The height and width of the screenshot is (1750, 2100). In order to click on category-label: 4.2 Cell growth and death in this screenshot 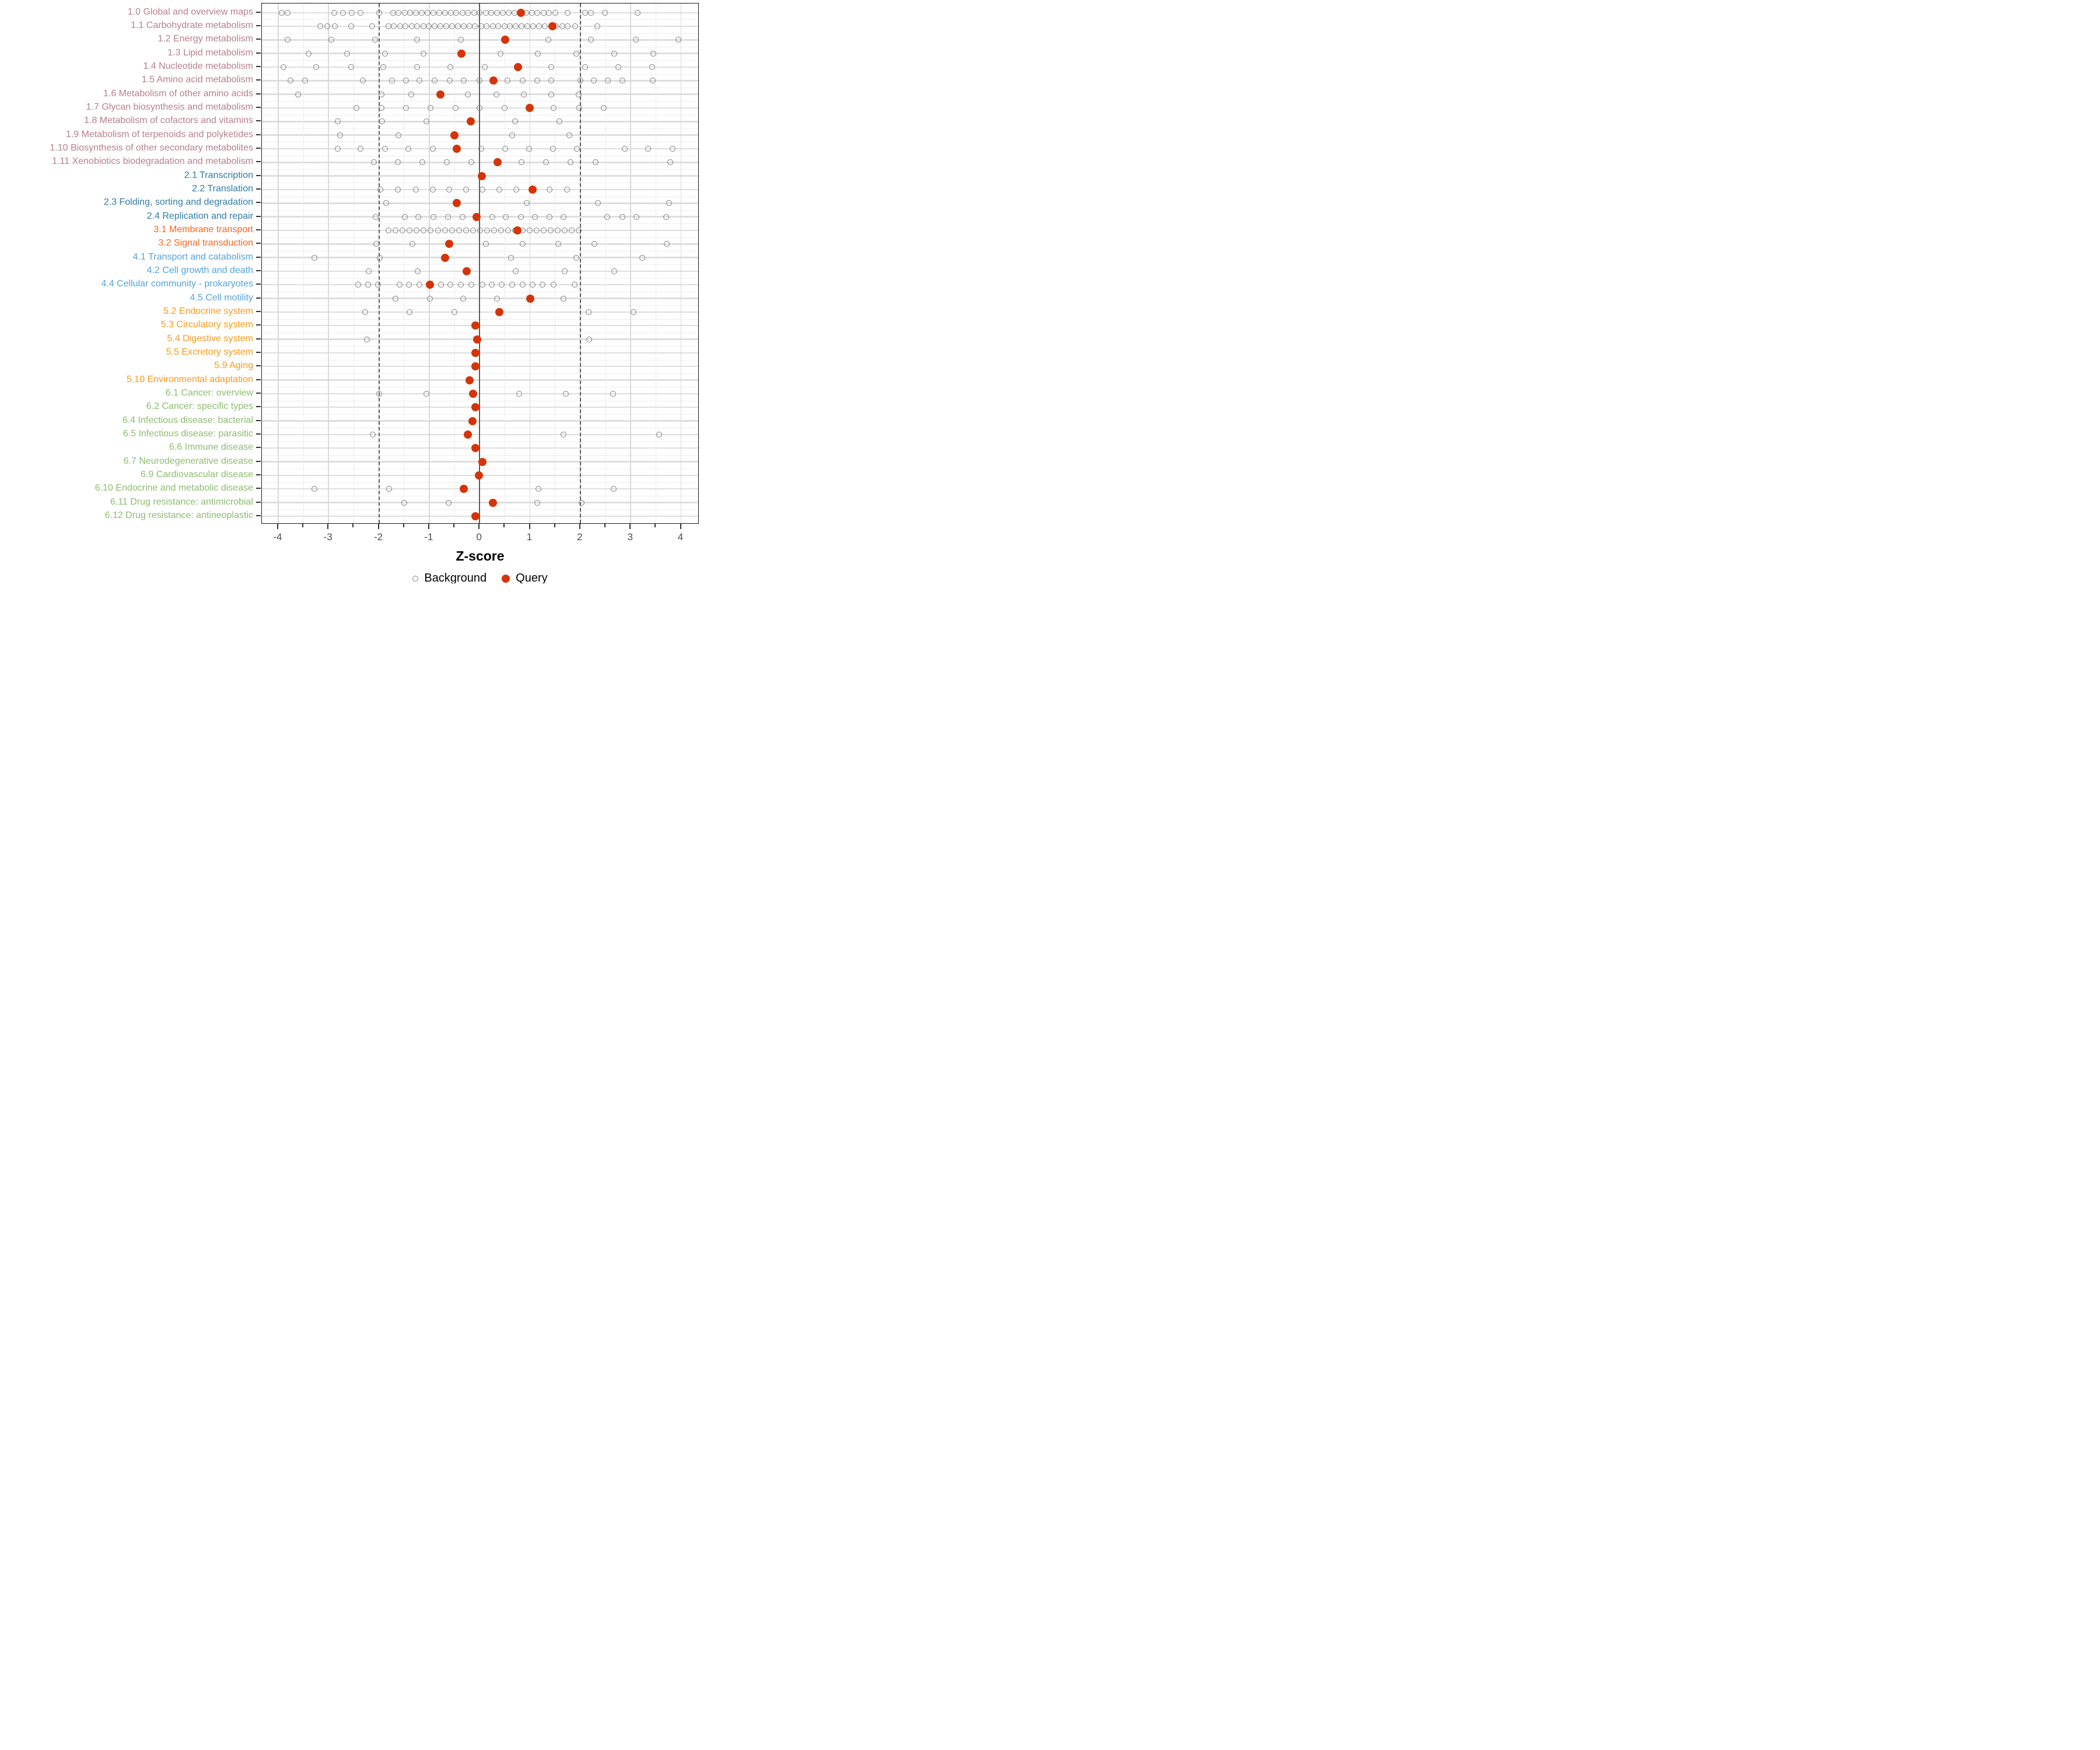, I will do `click(199, 270)`.